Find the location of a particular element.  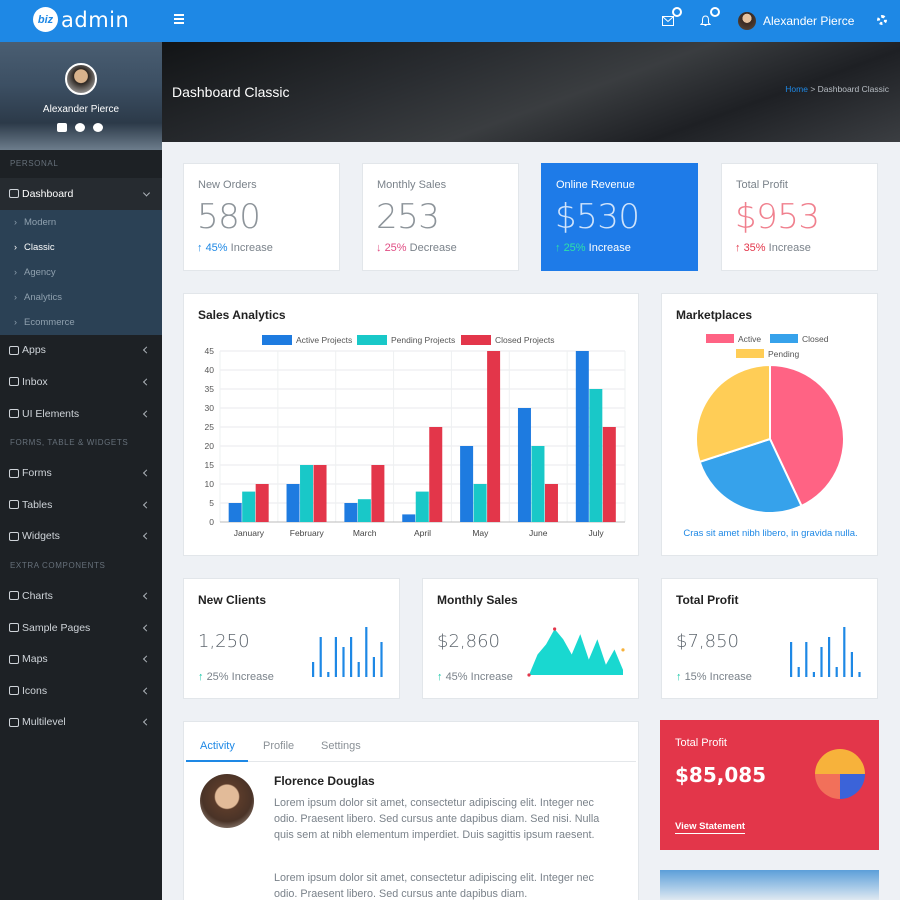

sidebar-item-inbox: Inbox is located at coordinates (81, 382).